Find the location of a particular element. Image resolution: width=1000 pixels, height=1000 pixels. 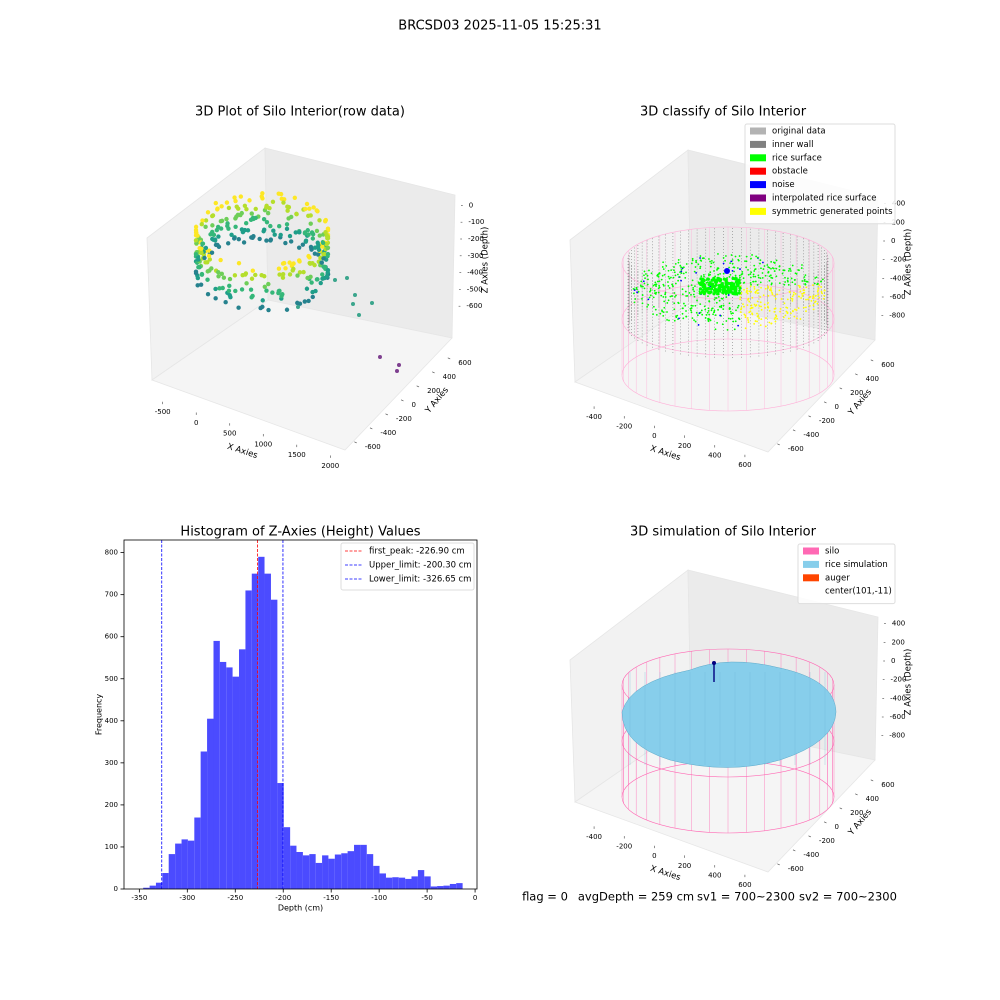

y-tick-label: -200 is located at coordinates (827, 421).